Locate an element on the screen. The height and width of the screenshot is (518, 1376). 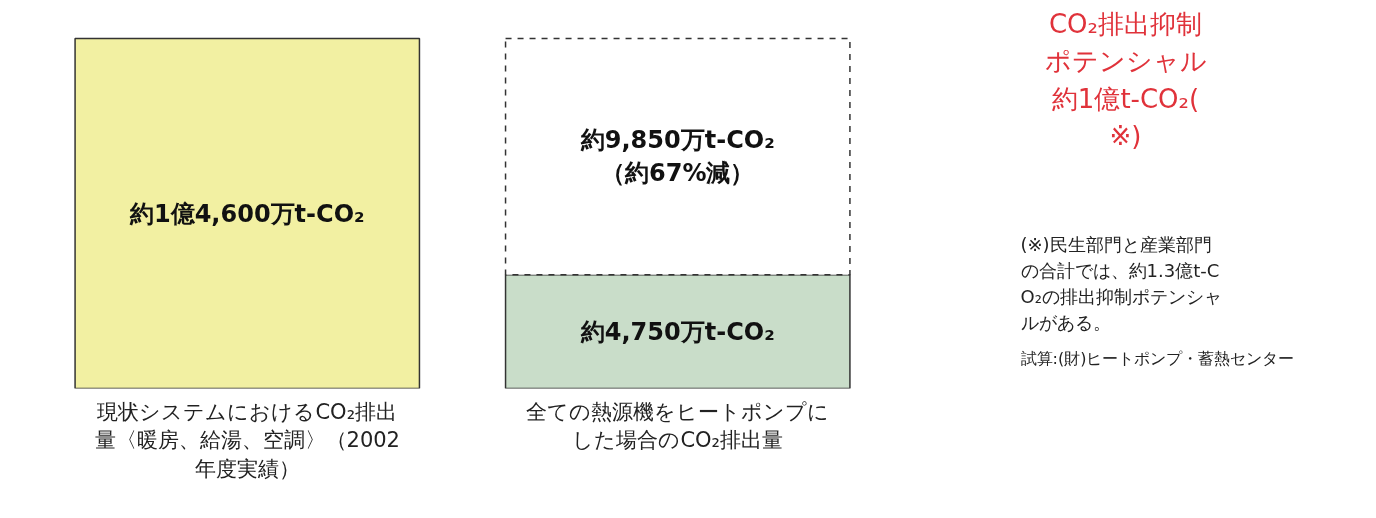
text: 試算:(財)ヒートポンプ・蓄熱センター is located at coordinates (1157, 358).